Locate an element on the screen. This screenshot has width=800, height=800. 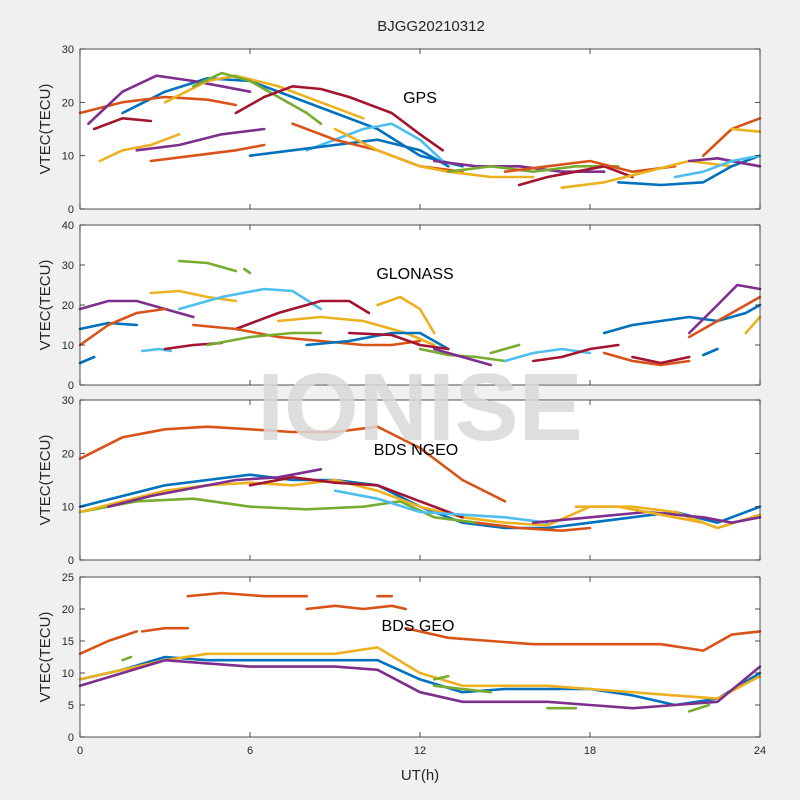
y-tick-label: 15 is located at coordinates (68, 642).